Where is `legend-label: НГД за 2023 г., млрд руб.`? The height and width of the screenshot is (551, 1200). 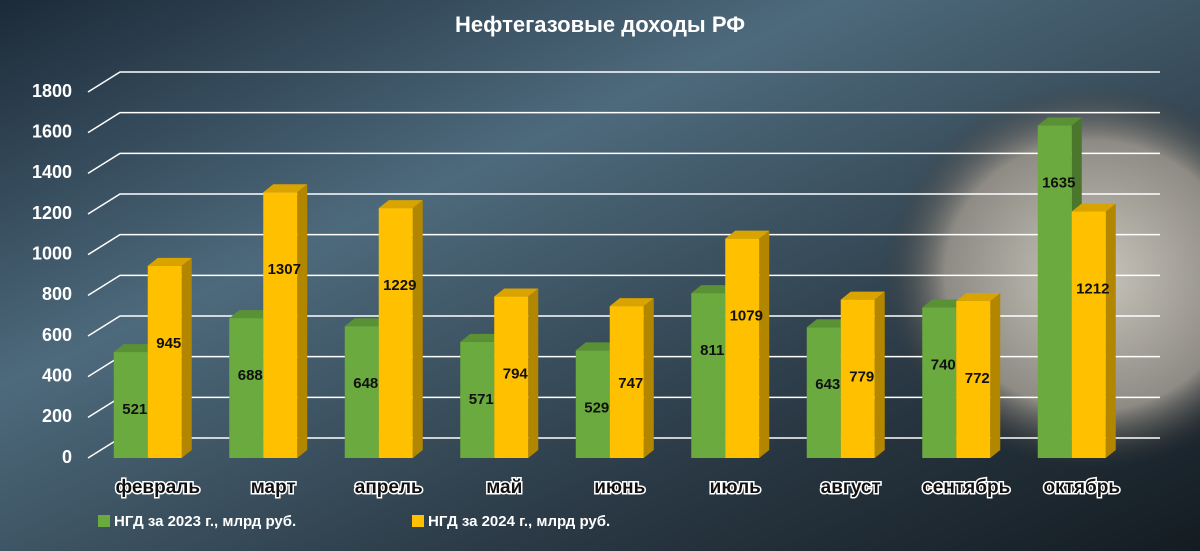 legend-label: НГД за 2023 г., млрд руб. is located at coordinates (205, 521).